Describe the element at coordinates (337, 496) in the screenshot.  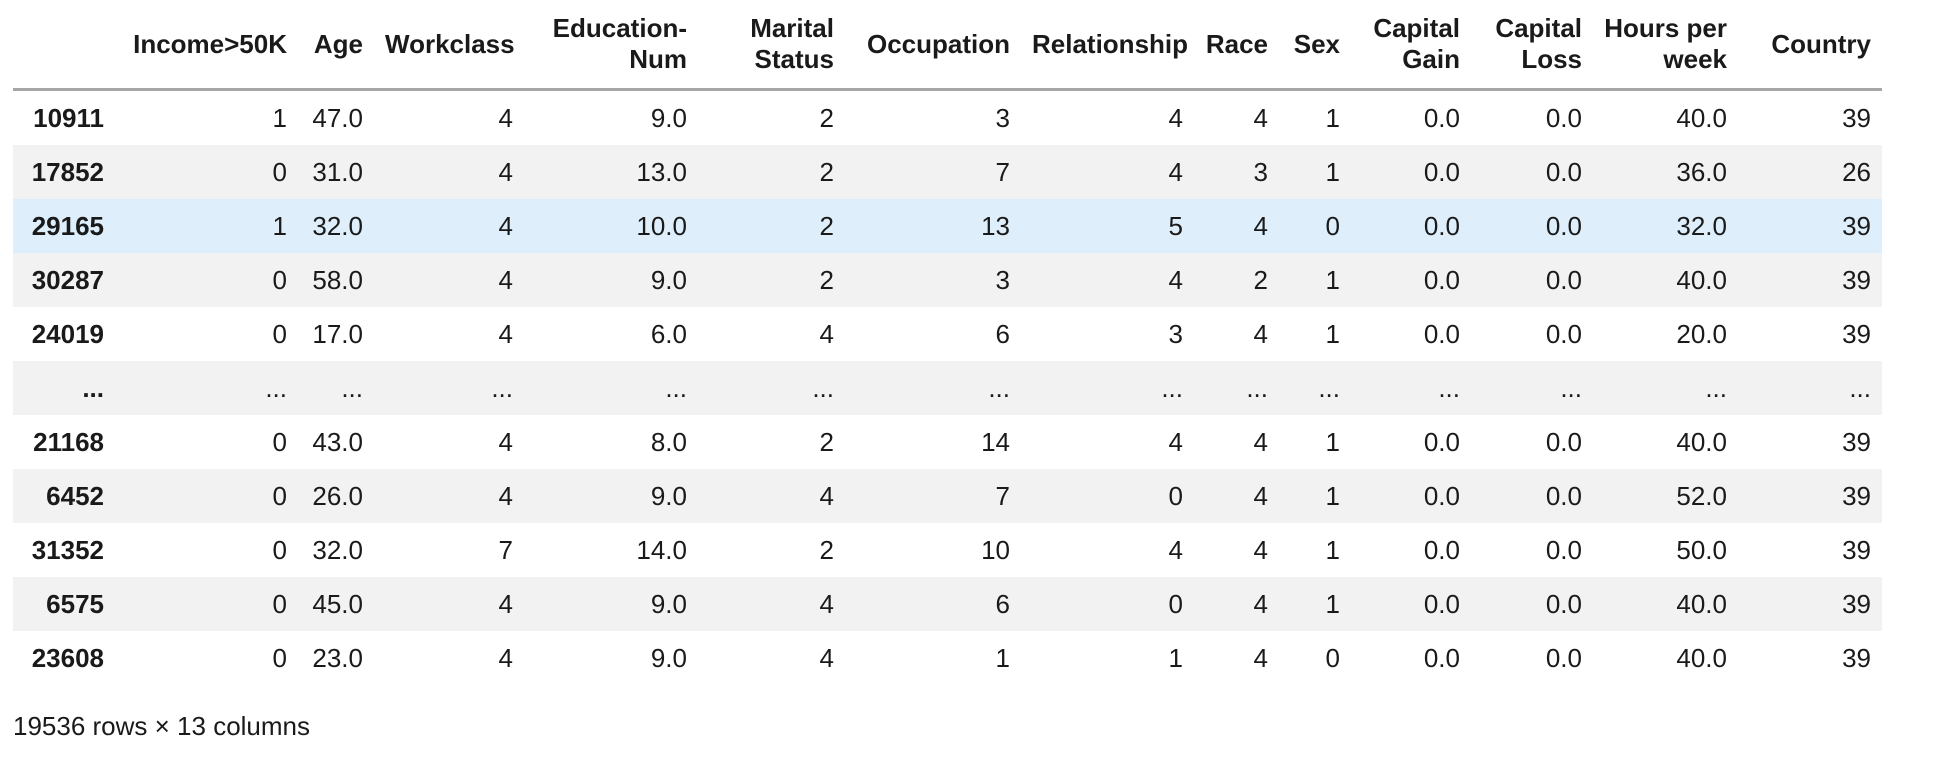
I see `table-cell: 26.0` at that location.